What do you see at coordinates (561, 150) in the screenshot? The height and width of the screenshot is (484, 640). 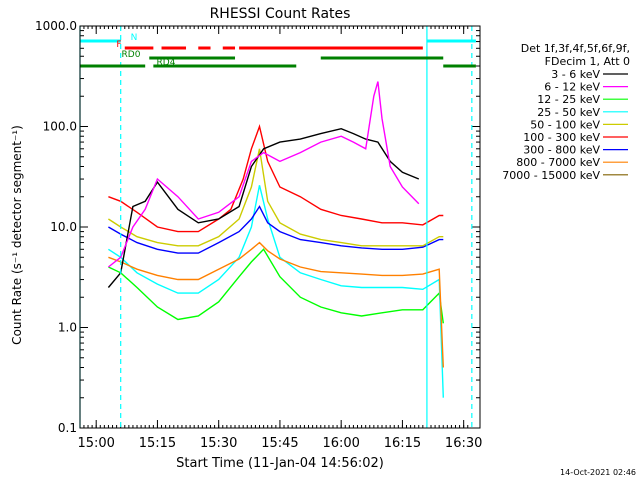 I see `legend-entry-label: 300 - 800 keV` at bounding box center [561, 150].